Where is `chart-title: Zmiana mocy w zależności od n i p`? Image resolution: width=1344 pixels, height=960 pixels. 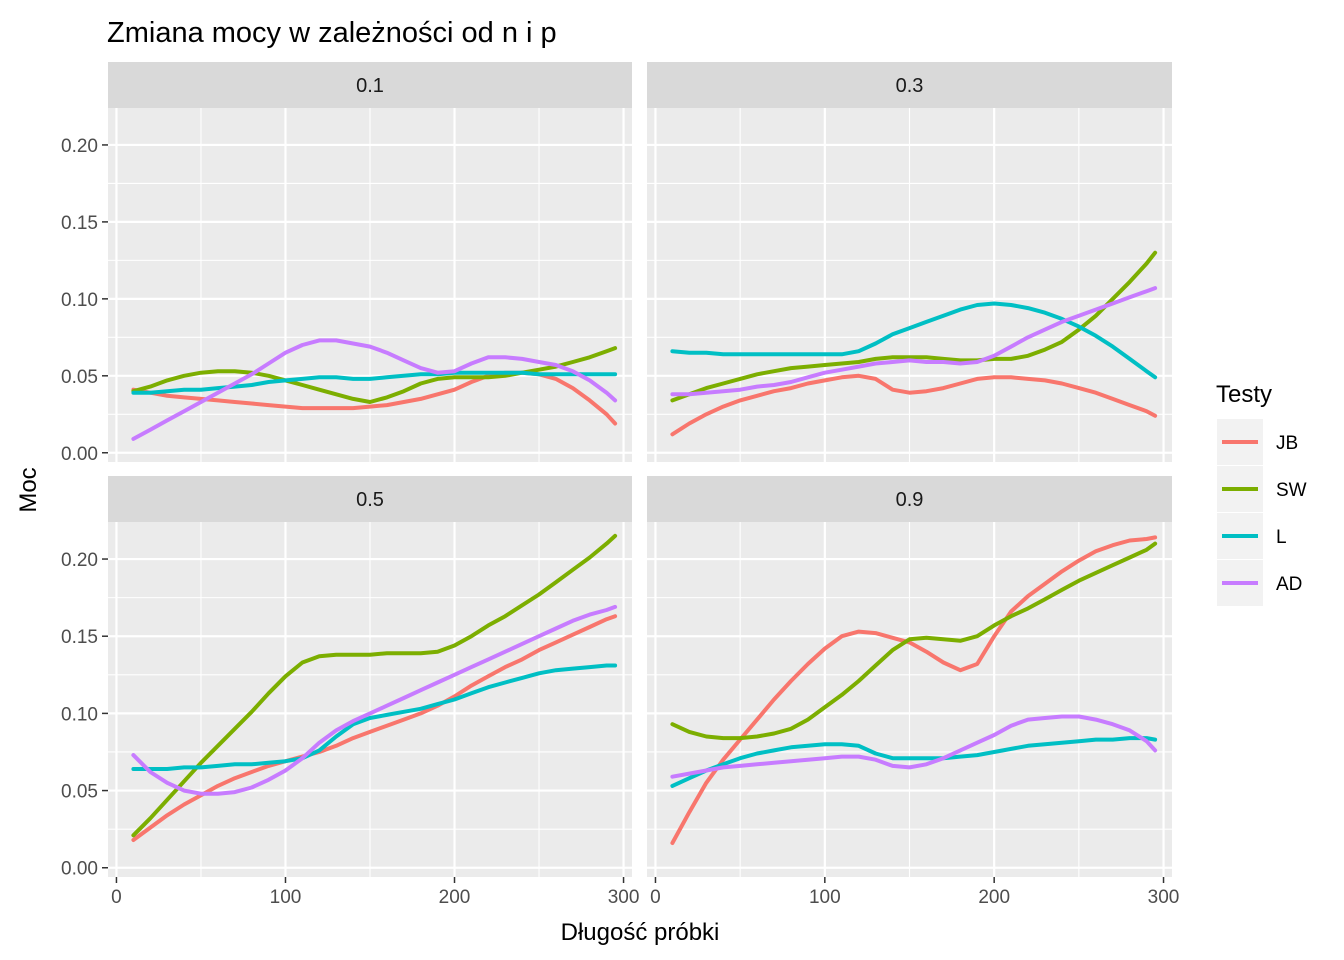 chart-title: Zmiana mocy w zależności od n i p is located at coordinates (332, 33).